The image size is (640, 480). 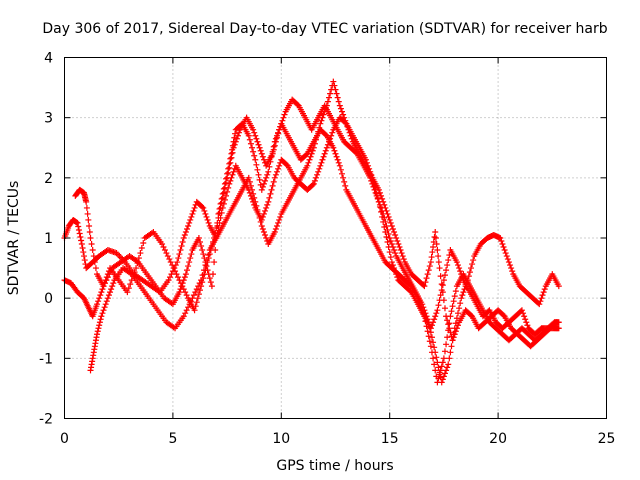 I want to click on y-tick-label: 0, so click(x=48, y=299).